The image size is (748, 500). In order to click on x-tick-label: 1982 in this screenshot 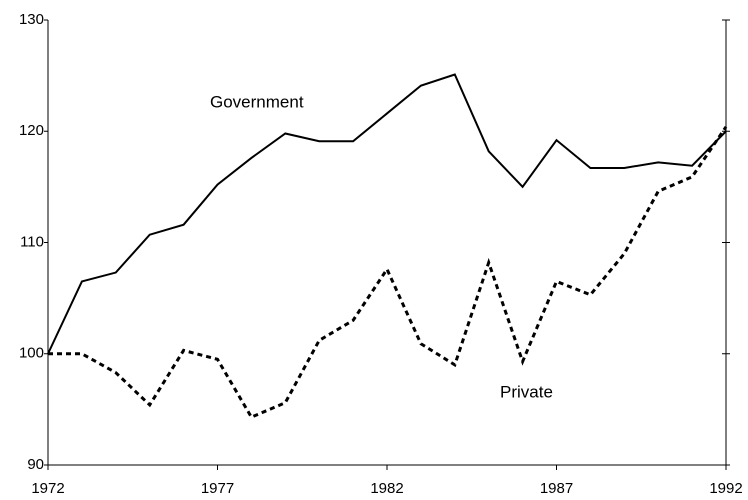, I will do `click(386, 488)`.